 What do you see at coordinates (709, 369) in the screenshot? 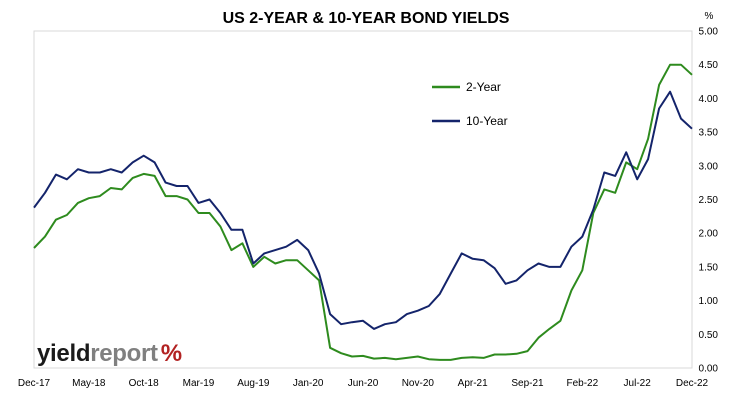
I see `y-tick-label: 0.00` at bounding box center [709, 369].